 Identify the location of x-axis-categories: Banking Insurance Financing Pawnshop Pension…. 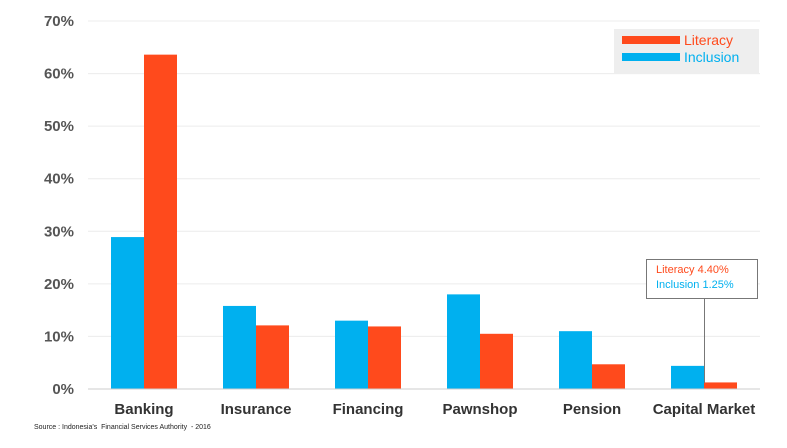
(434, 409).